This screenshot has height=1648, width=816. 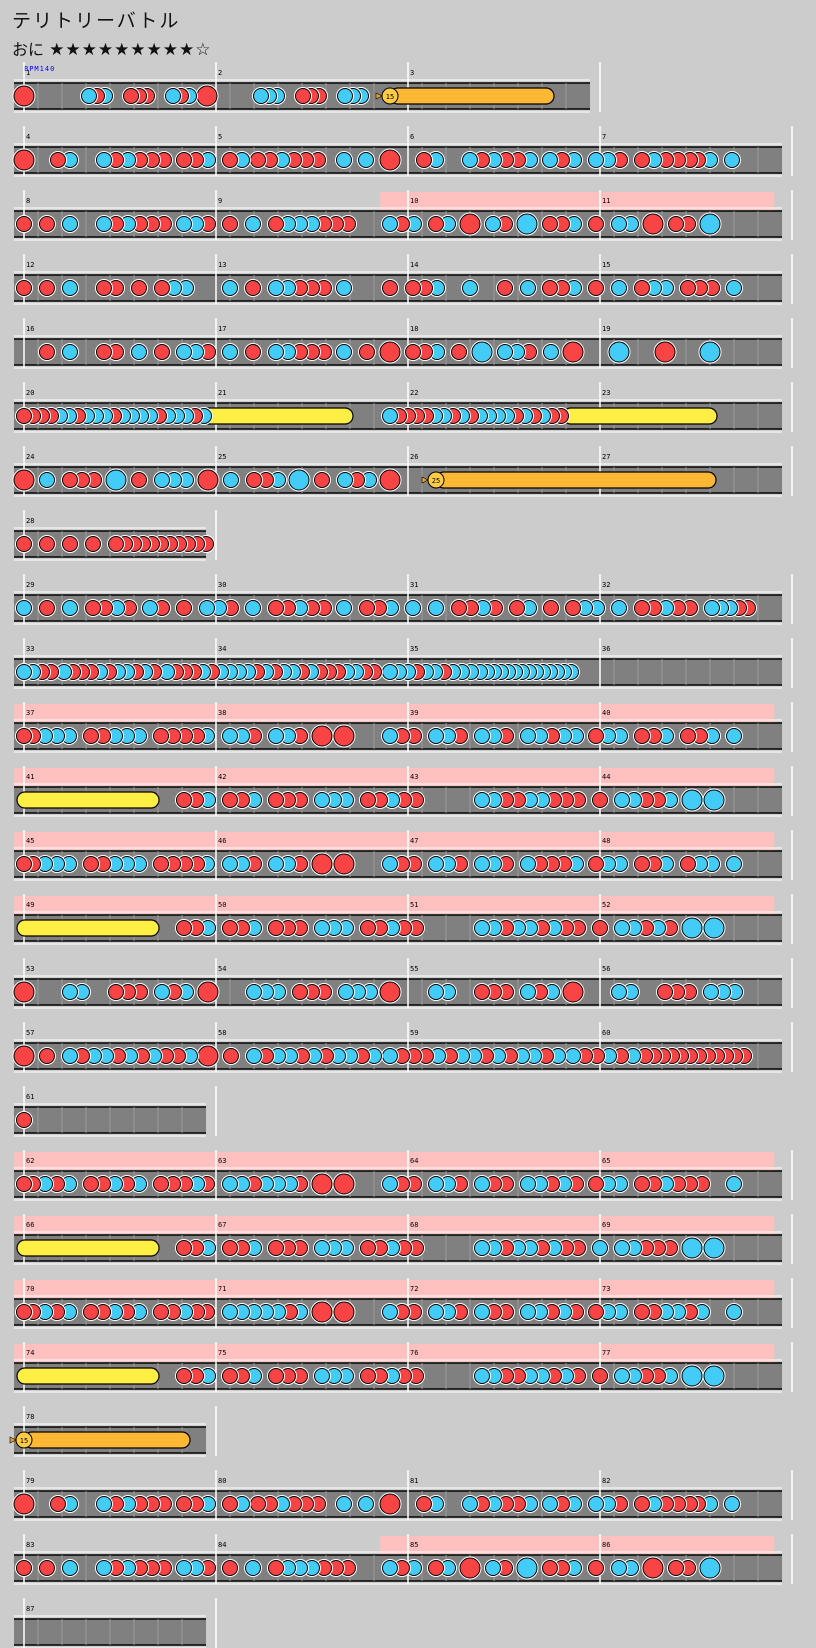 What do you see at coordinates (220, 201) in the screenshot?
I see `bar-number: 9` at bounding box center [220, 201].